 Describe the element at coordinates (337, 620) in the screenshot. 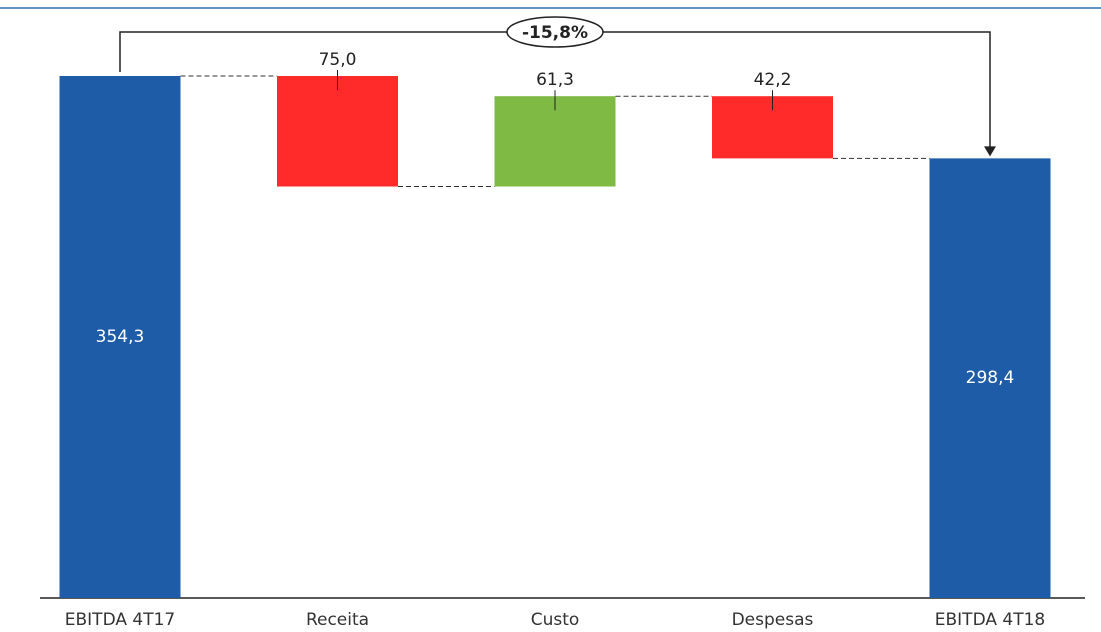

I see `x-tick-label: Receita` at that location.